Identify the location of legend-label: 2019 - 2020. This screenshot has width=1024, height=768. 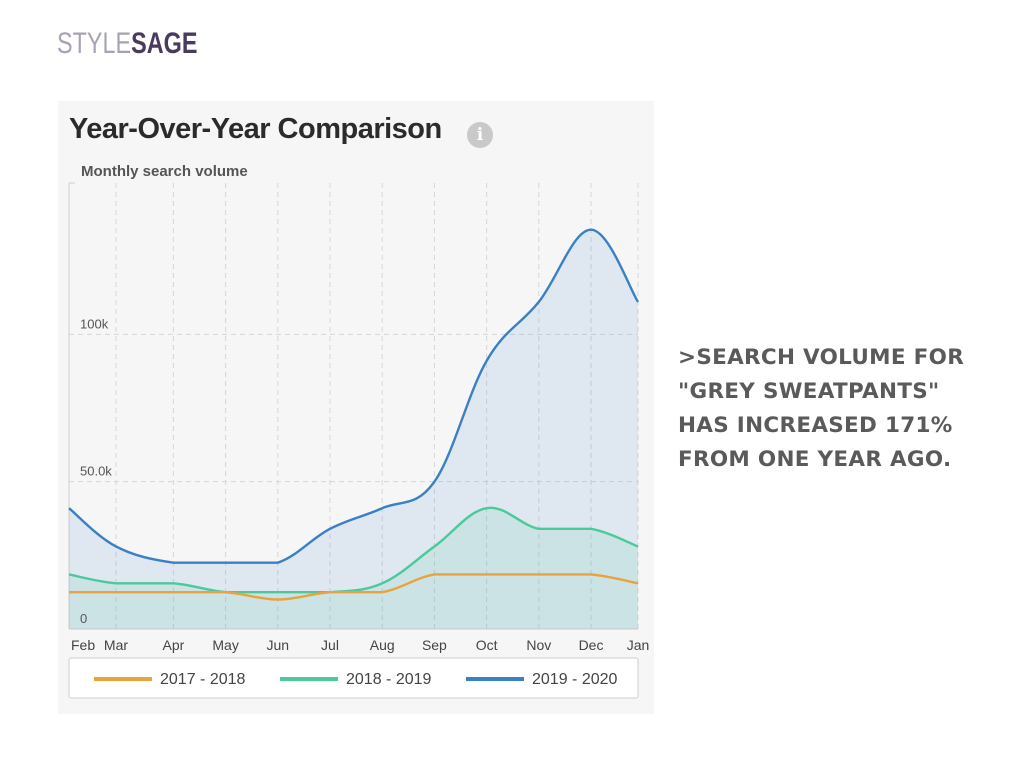
(575, 679).